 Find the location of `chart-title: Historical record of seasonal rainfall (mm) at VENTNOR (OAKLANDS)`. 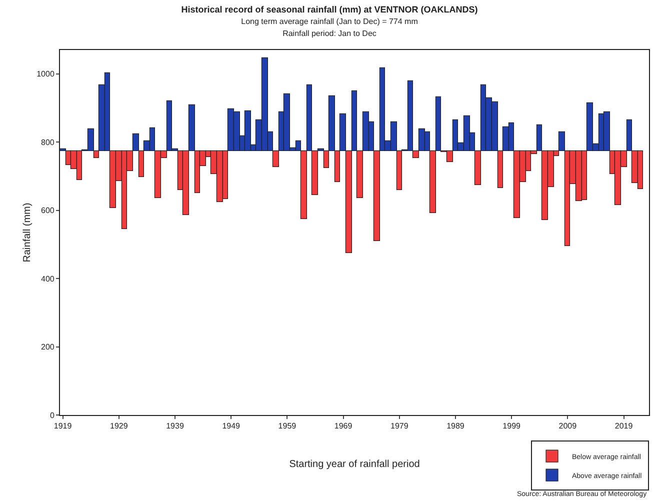

chart-title: Historical record of seasonal rainfall (mm) at VENTNOR (OAKLANDS) is located at coordinates (329, 9).